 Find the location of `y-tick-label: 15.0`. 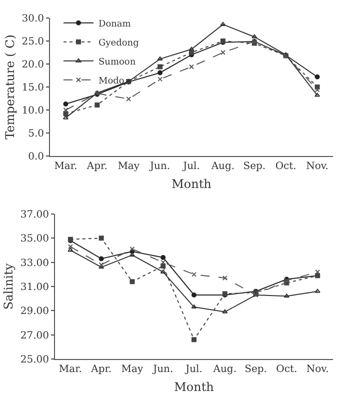

y-tick-label: 15.0 is located at coordinates (33, 88).